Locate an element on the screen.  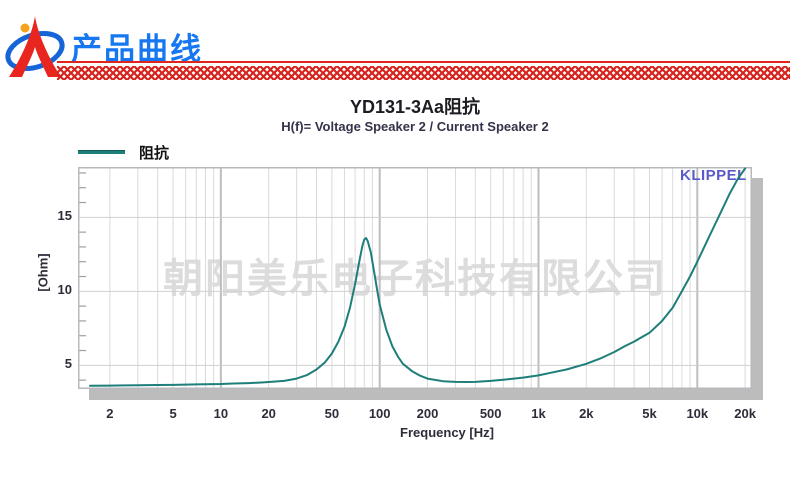
x-tick-label: 2 is located at coordinates (110, 413).